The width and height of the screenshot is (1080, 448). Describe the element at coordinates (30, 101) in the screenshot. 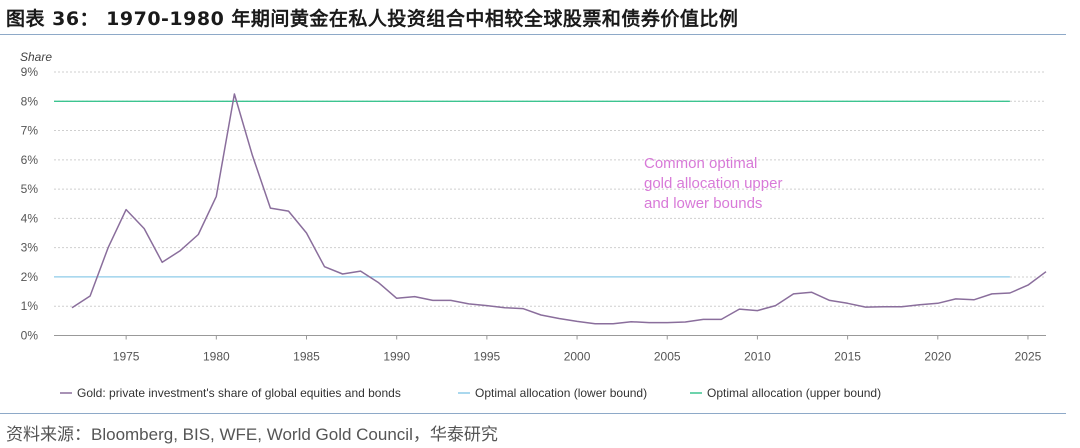

I see `y-tick-label: 8%` at that location.